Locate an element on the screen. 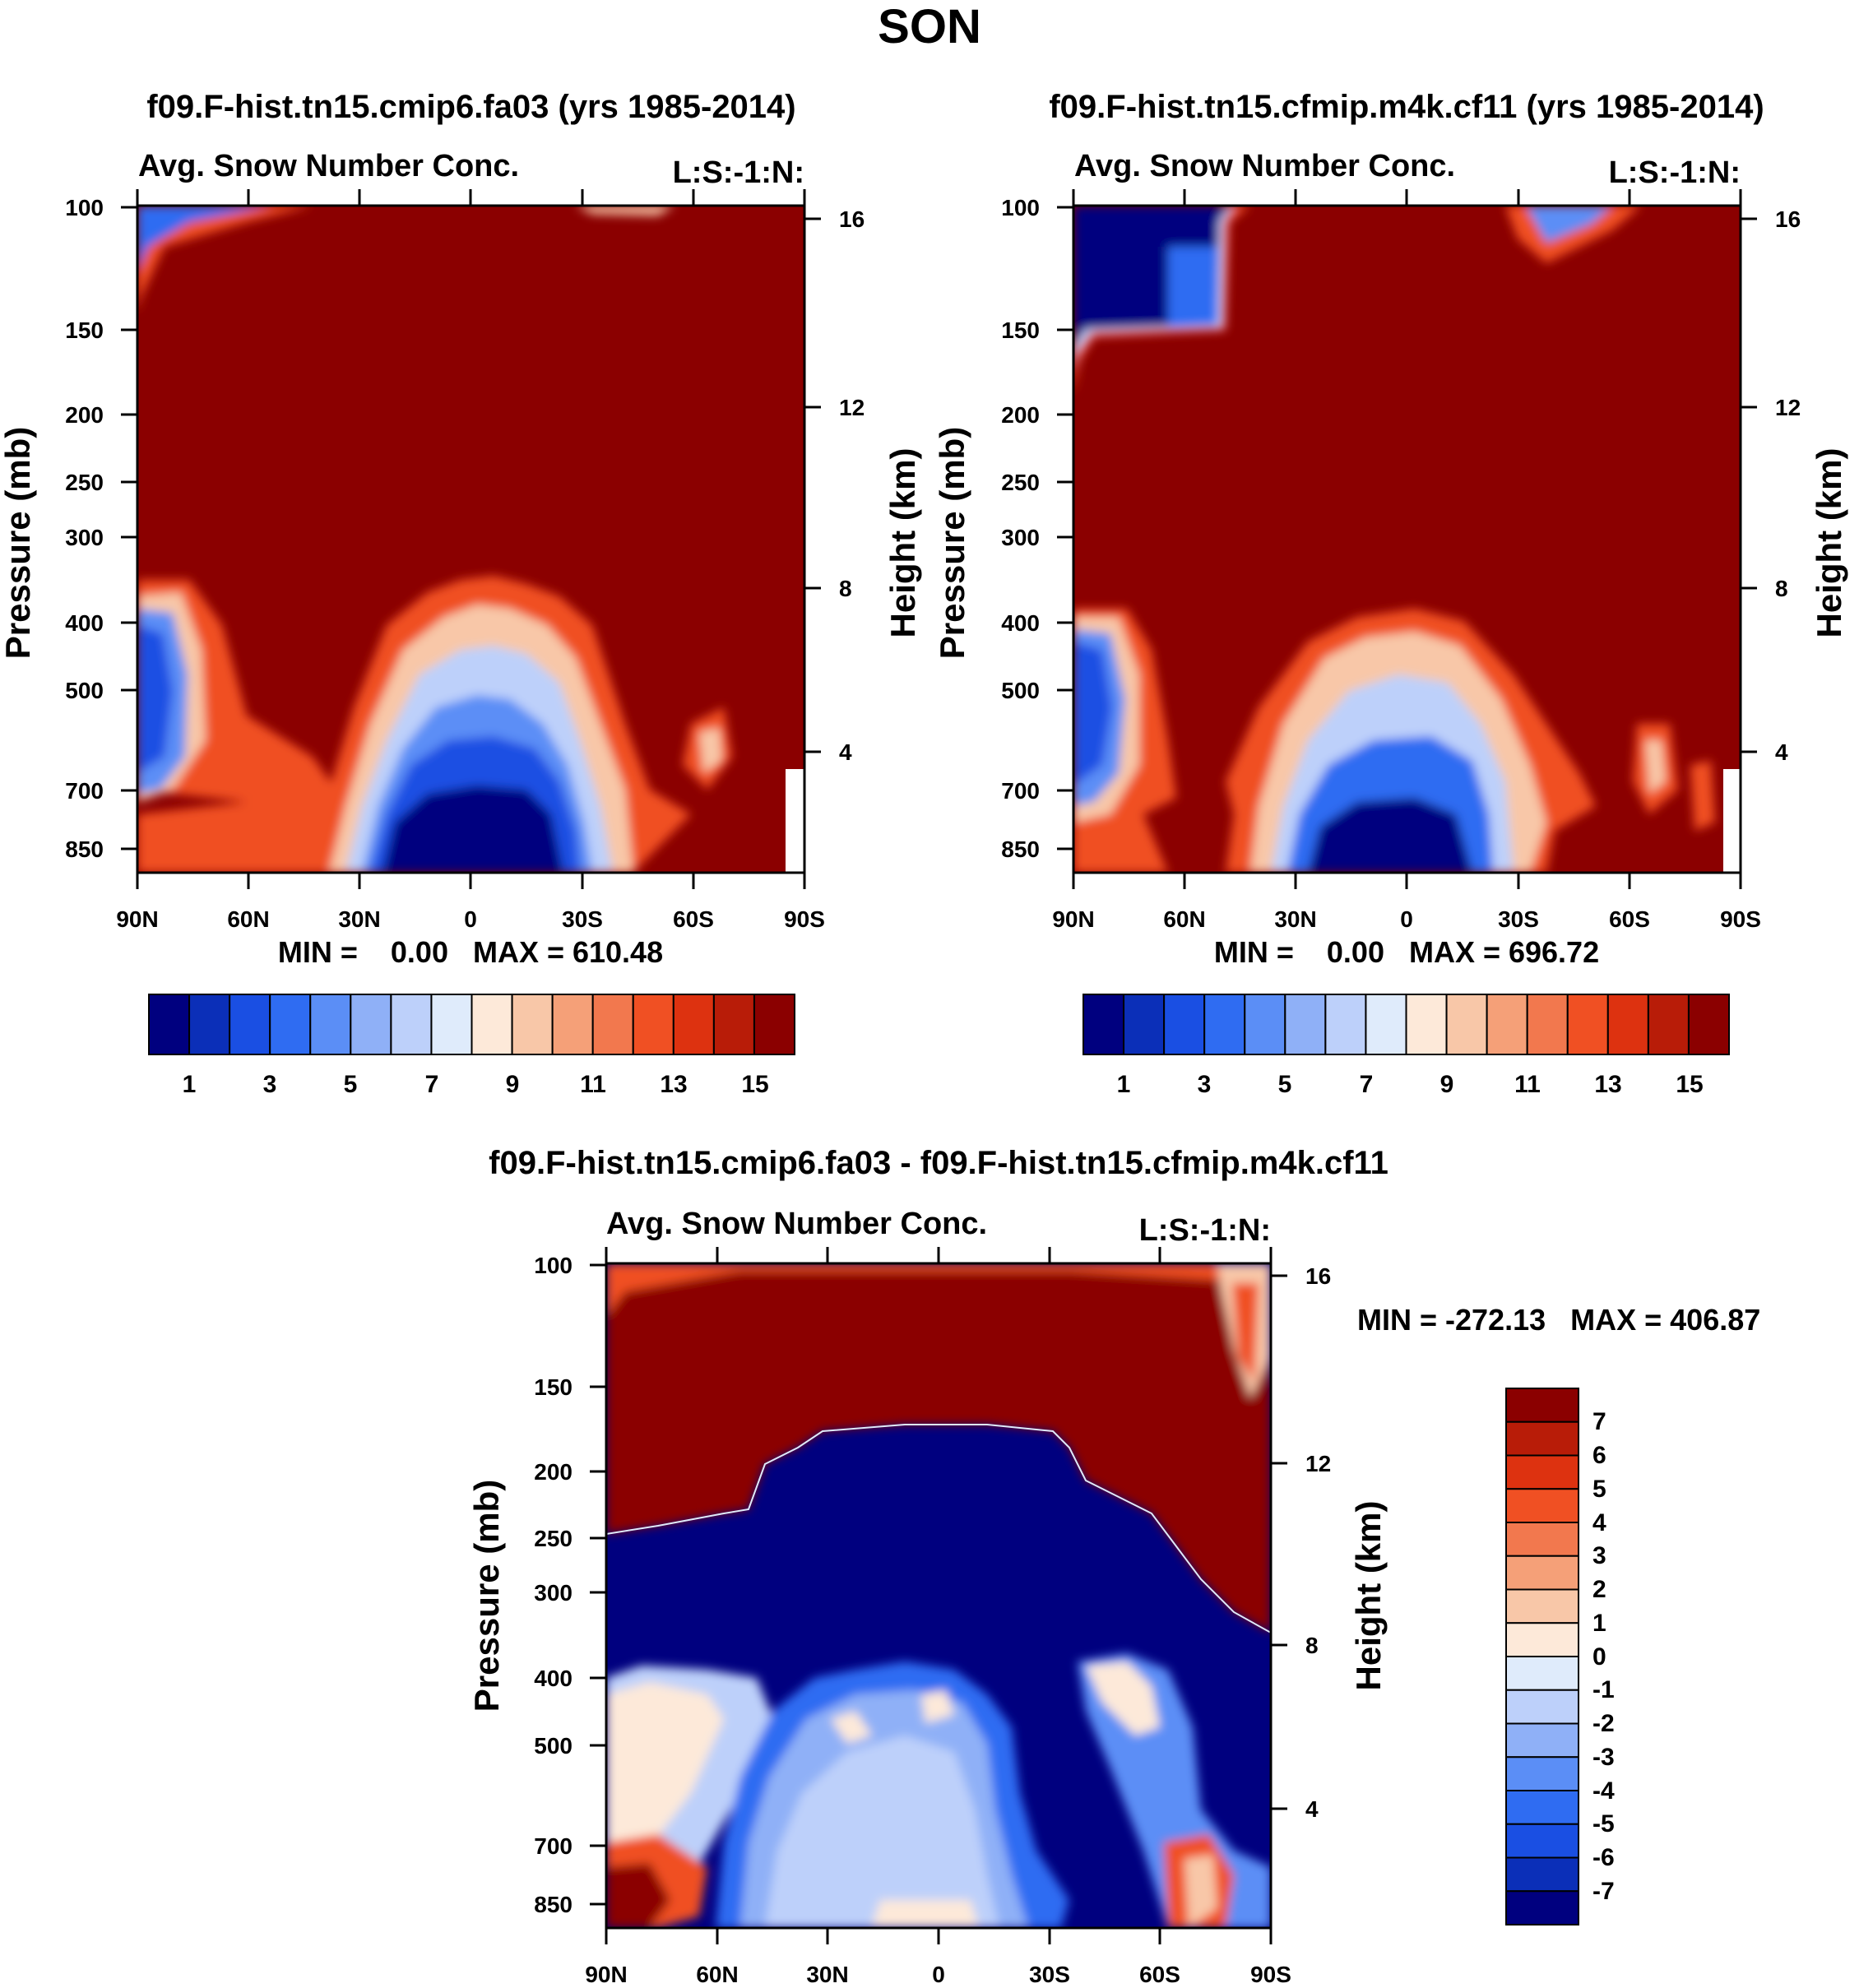 The width and height of the screenshot is (1859, 1988). colorbar-label: -5 is located at coordinates (1603, 1824).